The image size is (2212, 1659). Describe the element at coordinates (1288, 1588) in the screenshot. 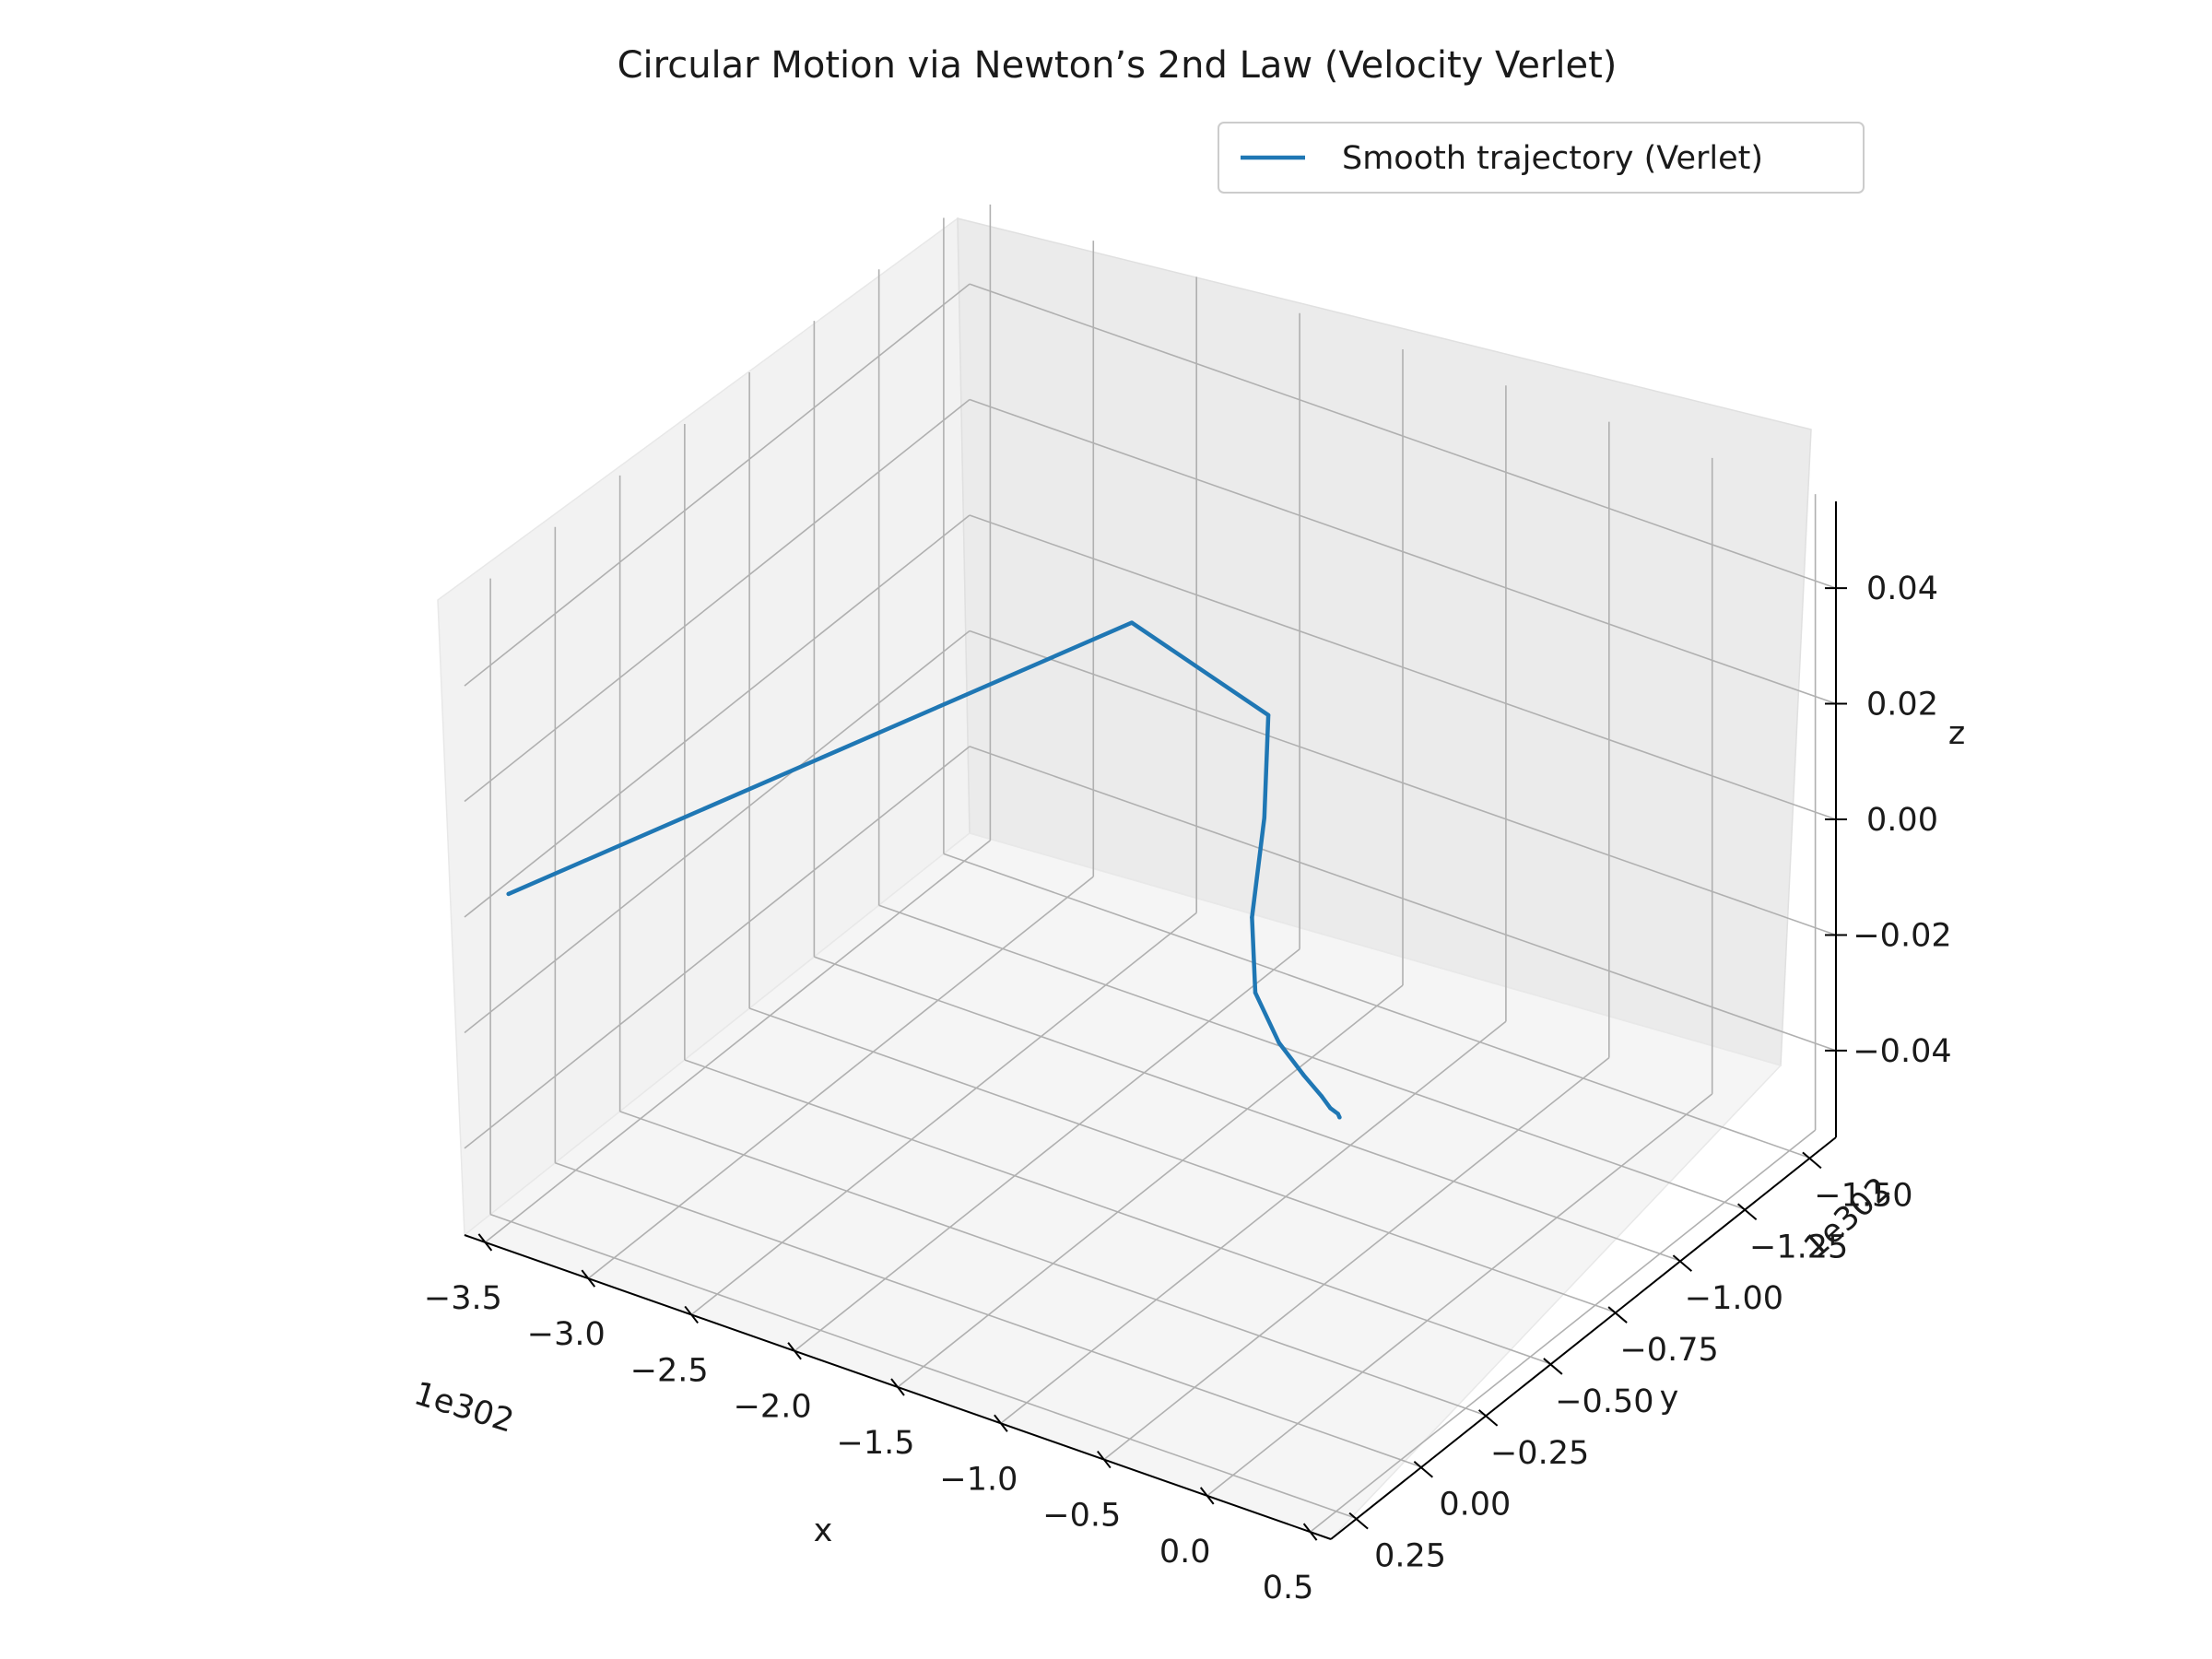

I see `x-tick-label: 0.5` at that location.